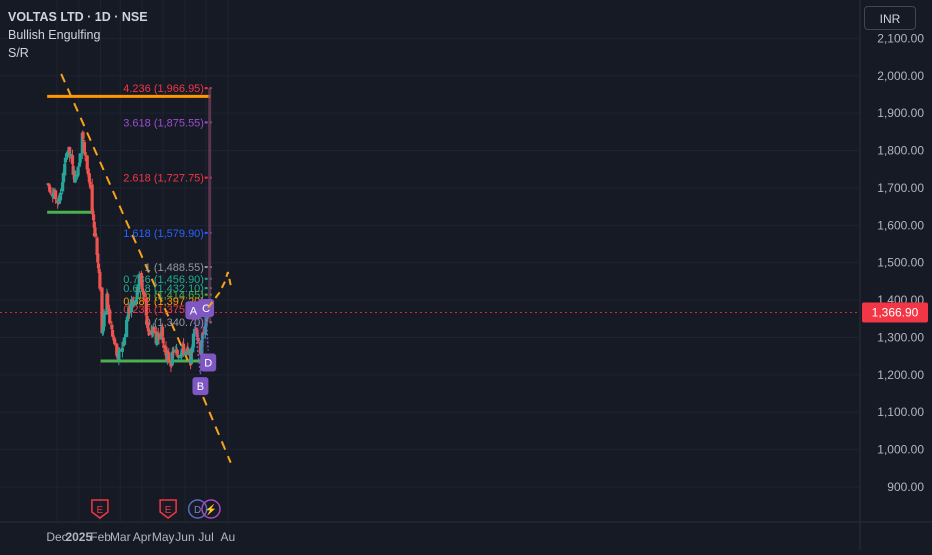  I want to click on y-tick-label: 1,900.00, so click(900, 113).